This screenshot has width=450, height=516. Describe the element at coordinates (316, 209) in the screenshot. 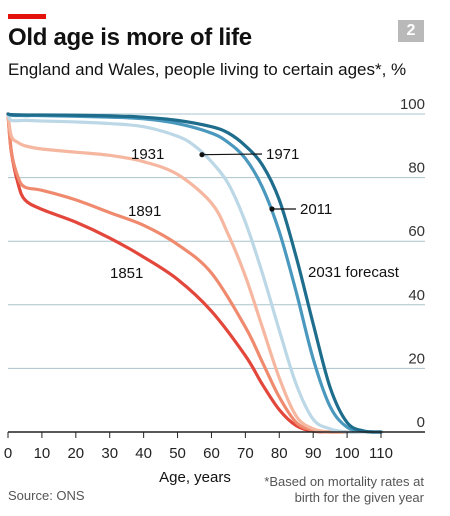

I see `annotation-2011: 2011` at that location.